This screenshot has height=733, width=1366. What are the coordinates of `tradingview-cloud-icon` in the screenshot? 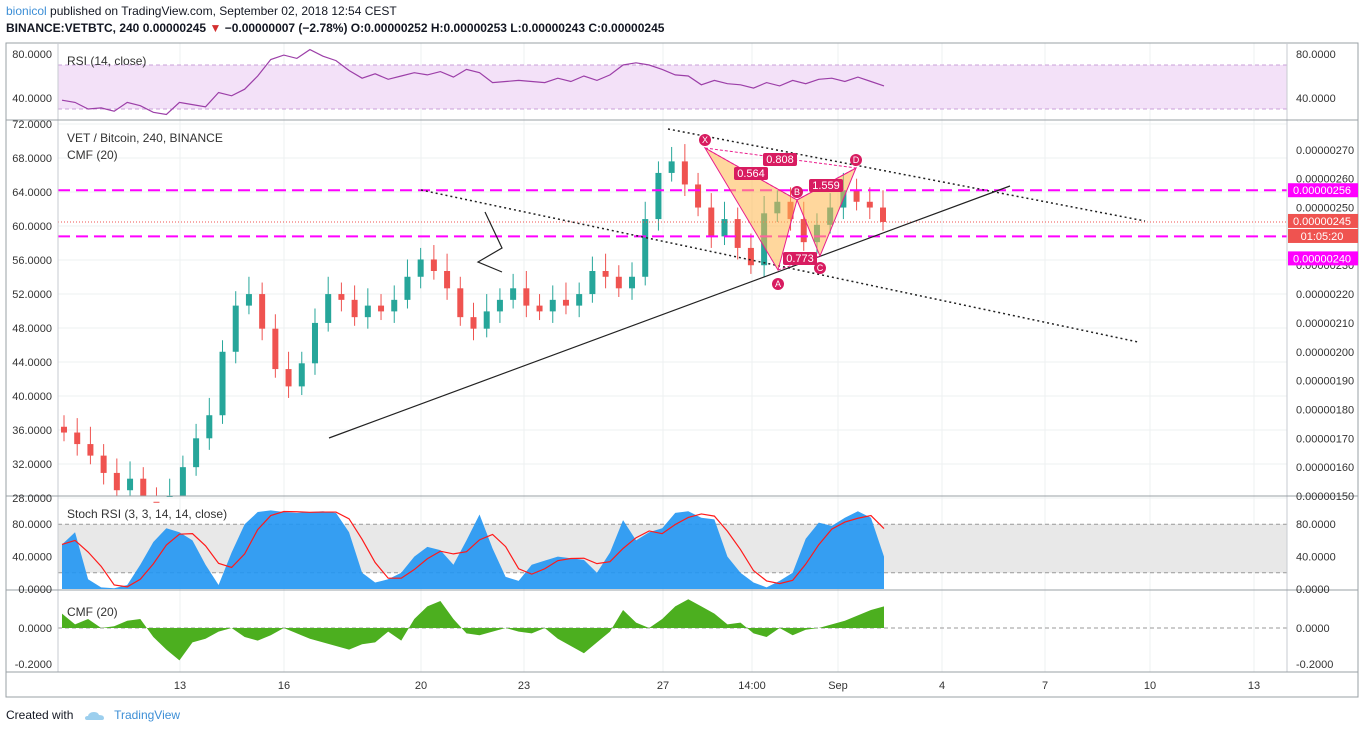 It's located at (94, 715).